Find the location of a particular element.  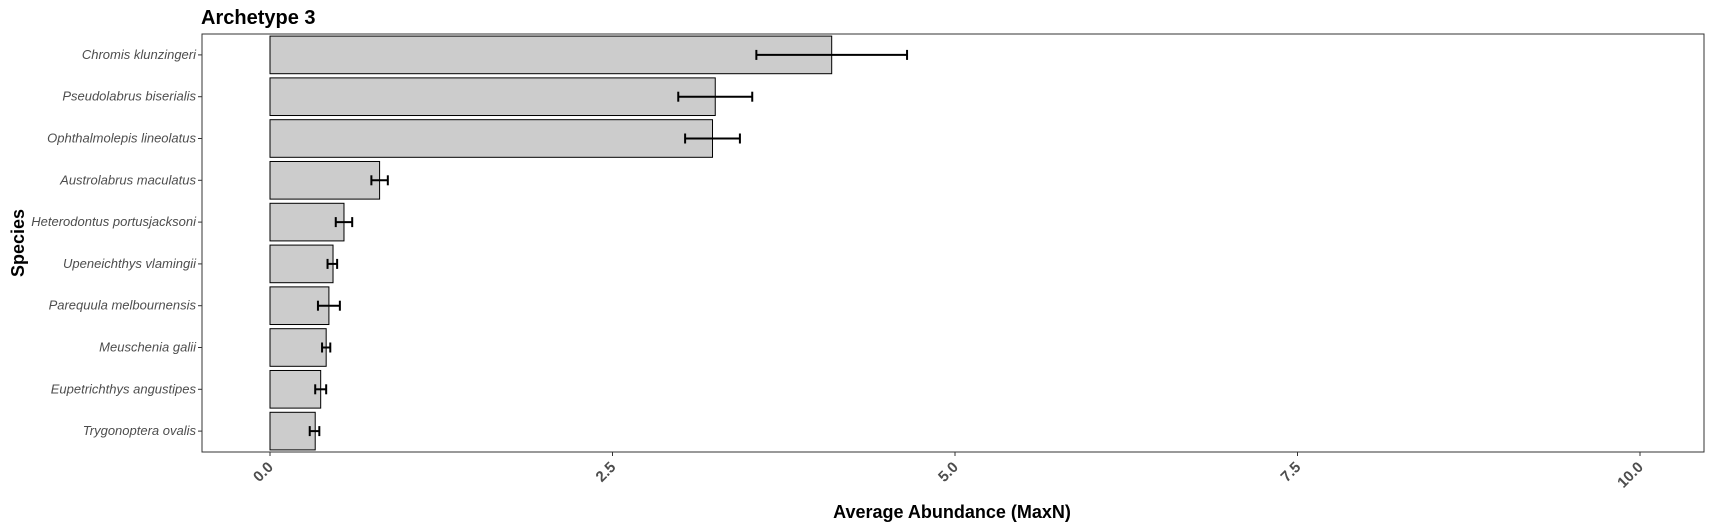

y-tick-label: Austrolabrus maculatus is located at coordinates (127, 179).